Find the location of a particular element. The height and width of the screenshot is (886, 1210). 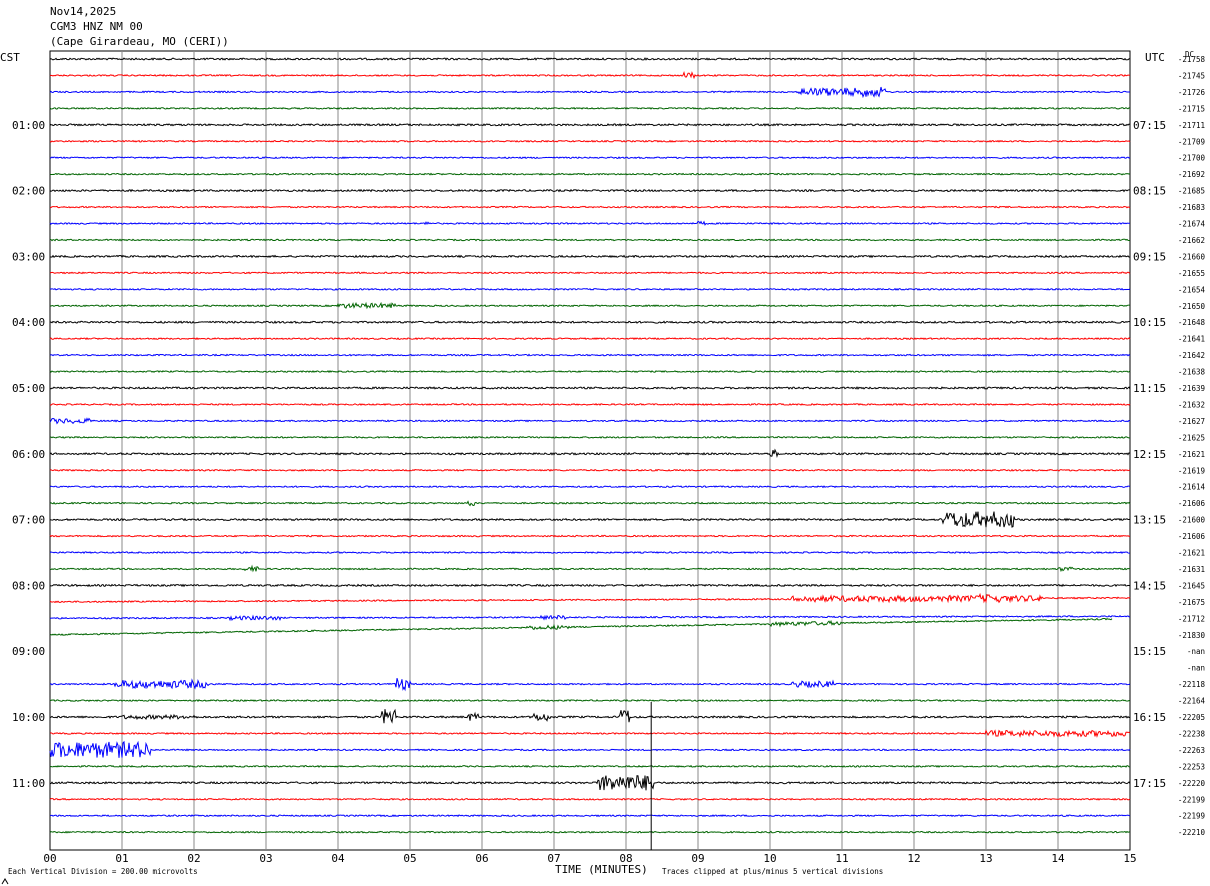

dc-offset-label: -21692 is located at coordinates (1191, 174).